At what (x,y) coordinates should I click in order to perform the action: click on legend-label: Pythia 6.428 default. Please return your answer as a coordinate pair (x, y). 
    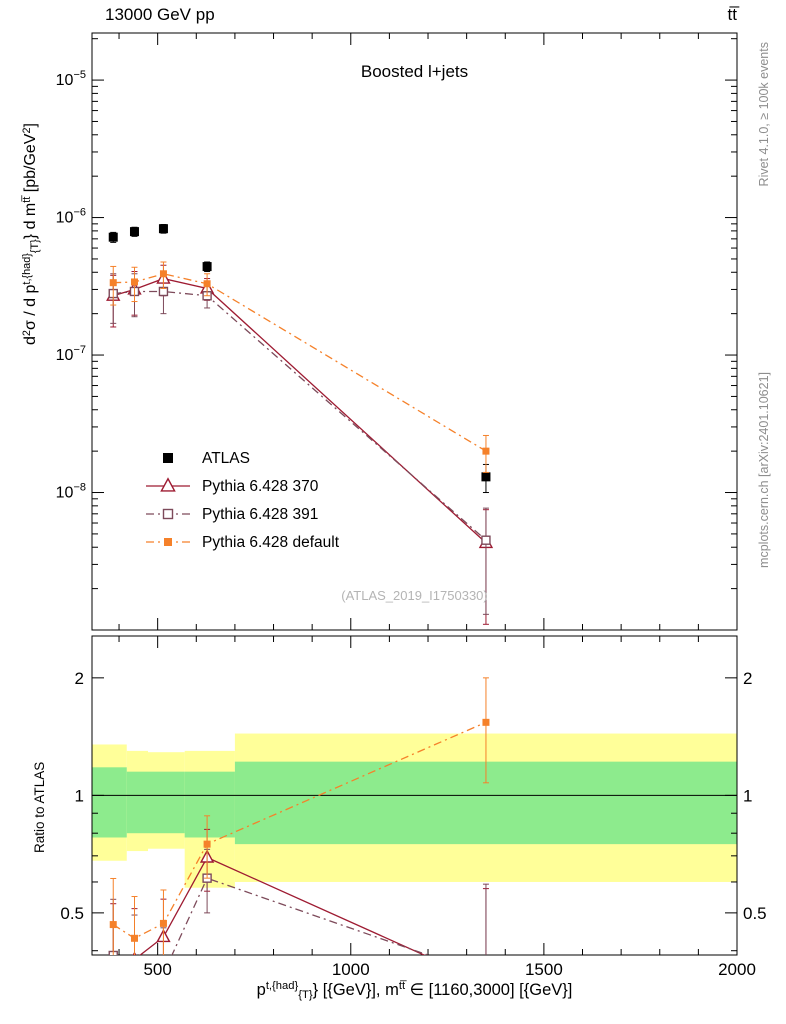
    Looking at the image, I should click on (271, 542).